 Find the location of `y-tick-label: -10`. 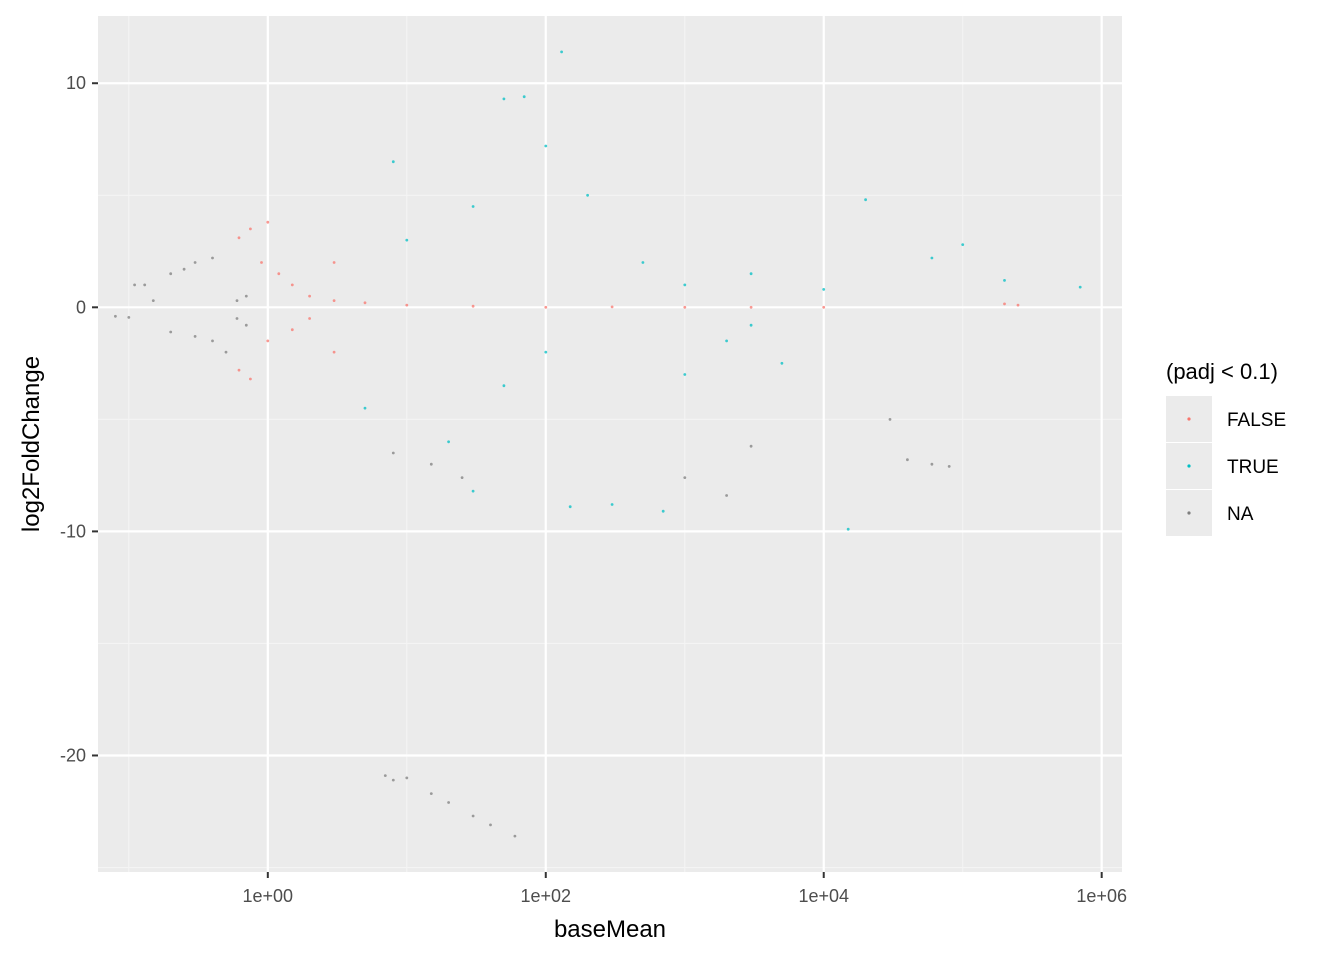

y-tick-label: -10 is located at coordinates (73, 531).